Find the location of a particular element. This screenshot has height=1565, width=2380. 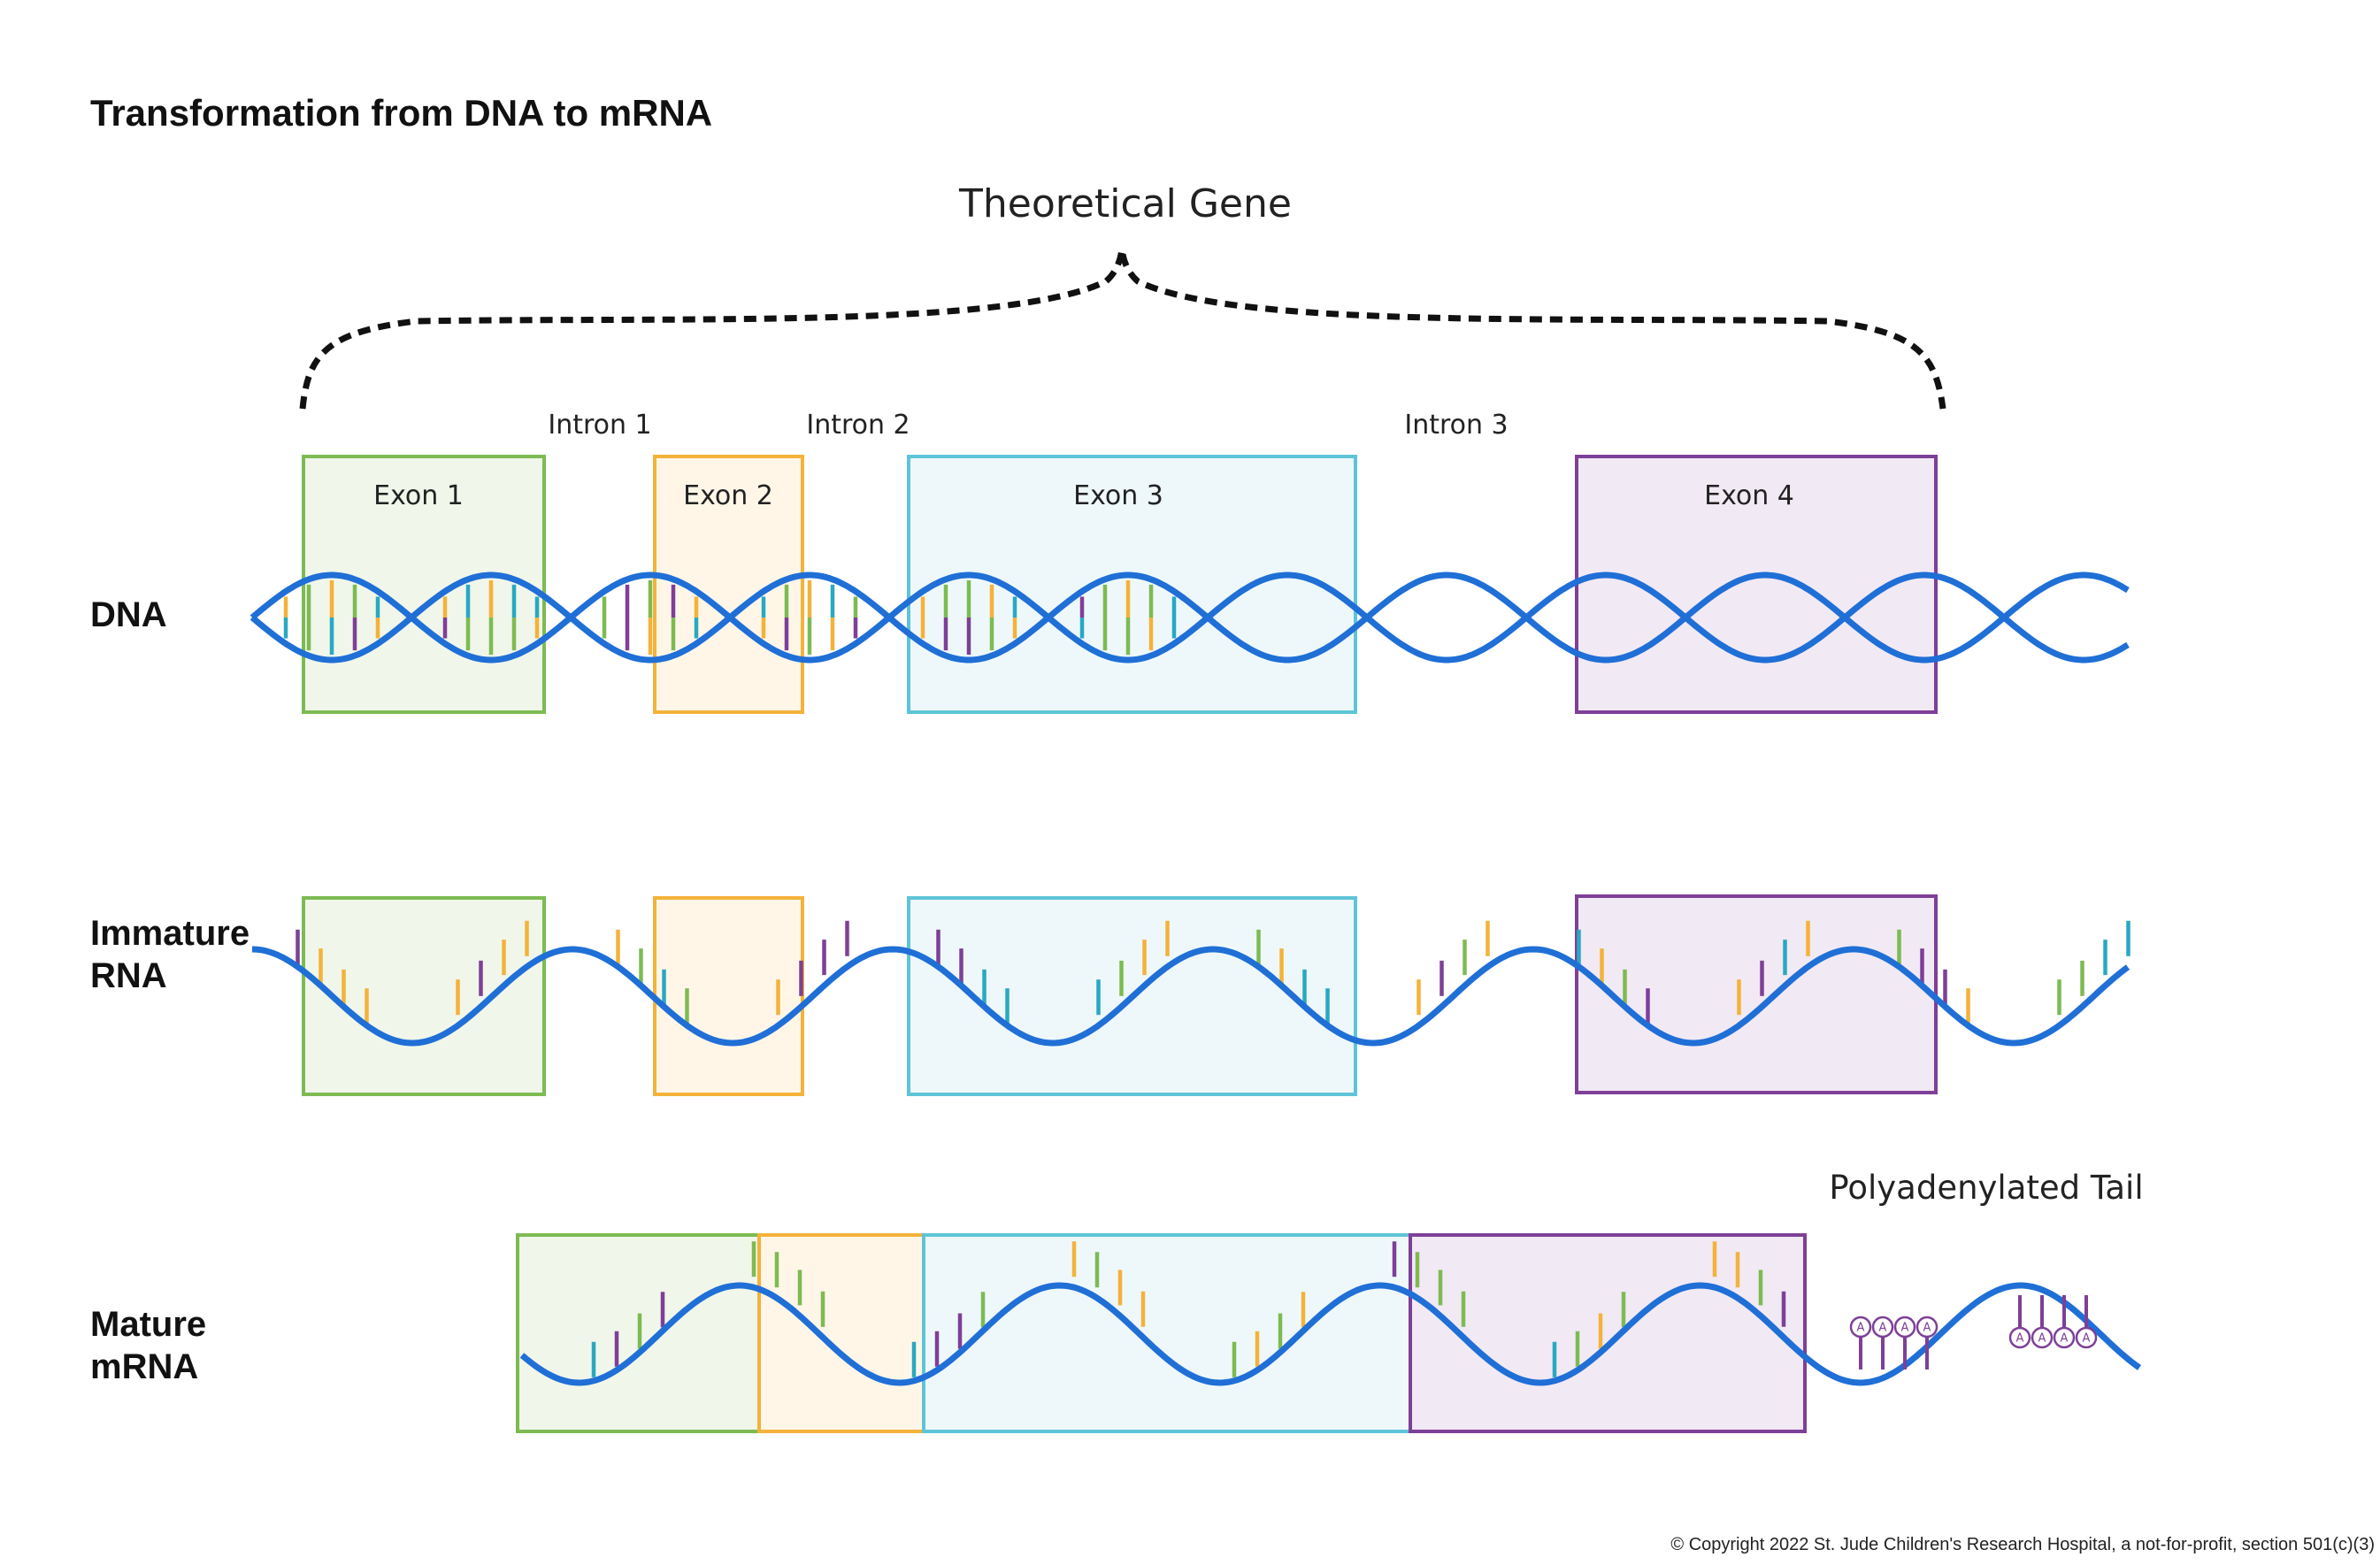

intron-3-label: Intron 3 is located at coordinates (1456, 426).